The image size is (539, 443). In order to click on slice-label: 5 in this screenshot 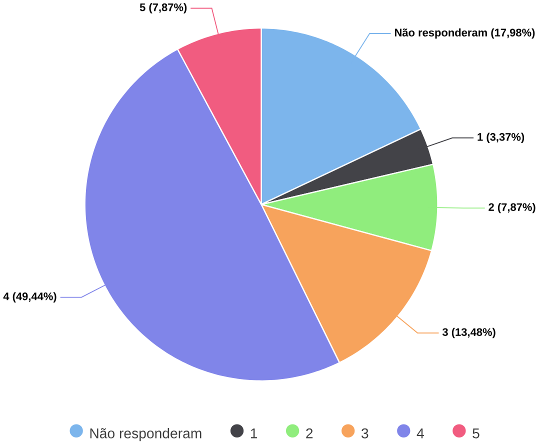, I will do `click(143, 8)`.